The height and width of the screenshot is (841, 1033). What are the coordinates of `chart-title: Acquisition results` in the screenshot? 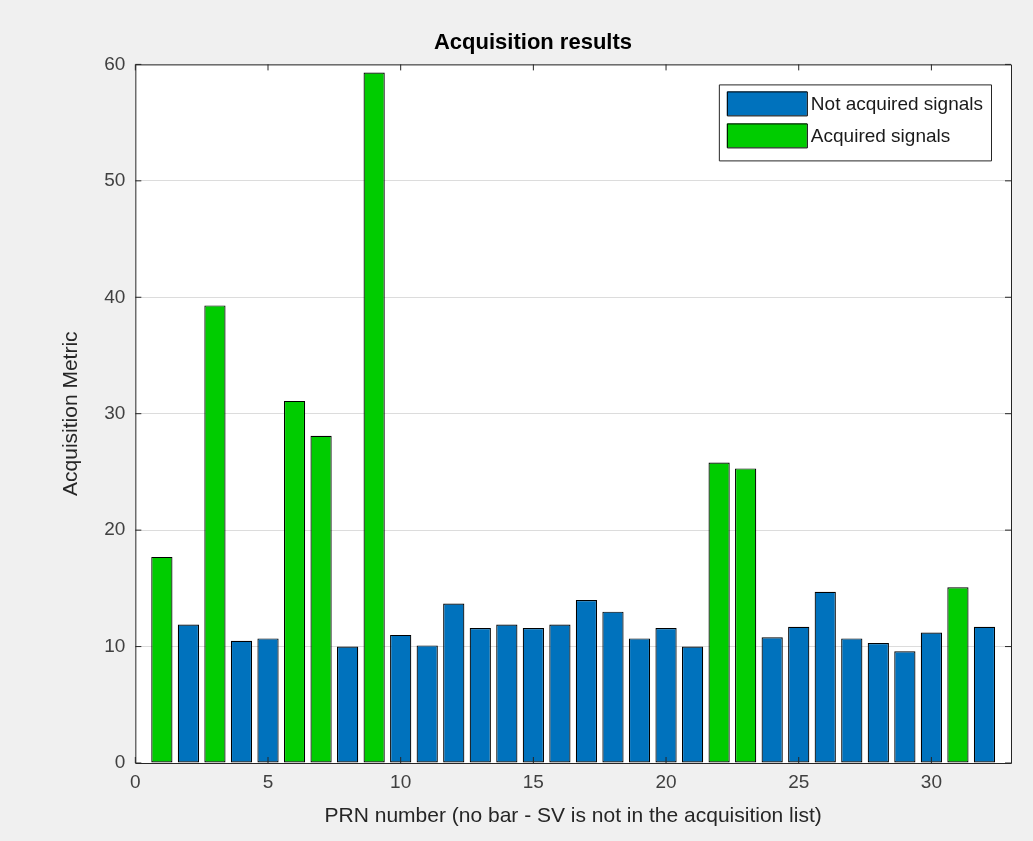 It's located at (533, 42).